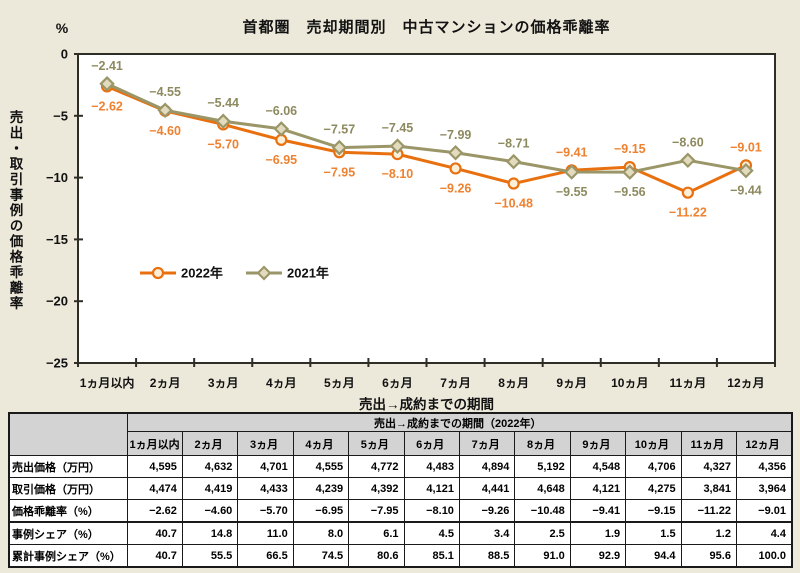  Describe the element at coordinates (397, 383) in the screenshot. I see `x-axis-tick-label: 6ヵ月` at that location.